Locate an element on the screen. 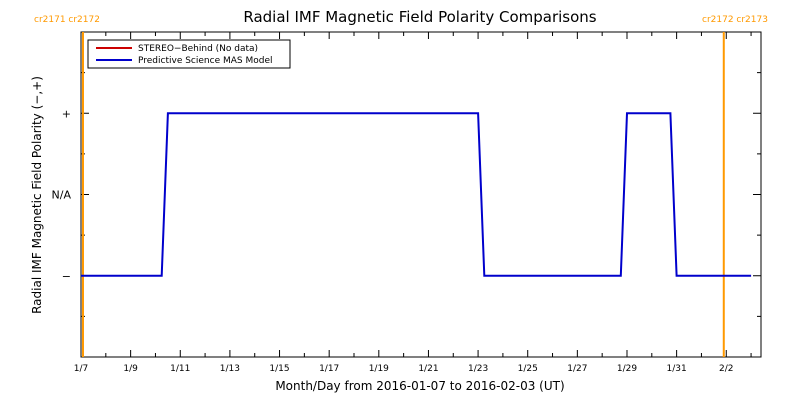 The height and width of the screenshot is (400, 800). legend-label-stereo: STEREO−Behind (No data) is located at coordinates (198, 49).